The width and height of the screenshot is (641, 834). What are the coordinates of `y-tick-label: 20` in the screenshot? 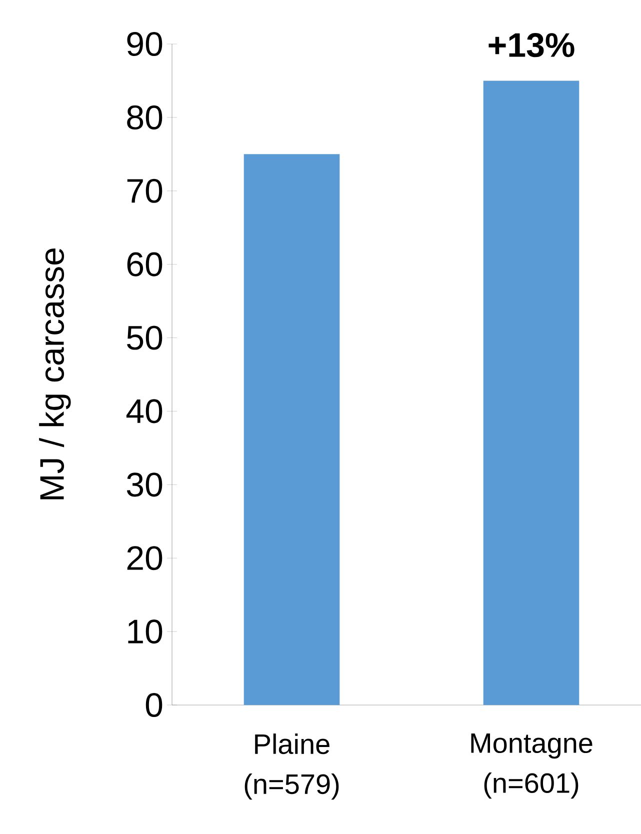 It's located at (144, 558).